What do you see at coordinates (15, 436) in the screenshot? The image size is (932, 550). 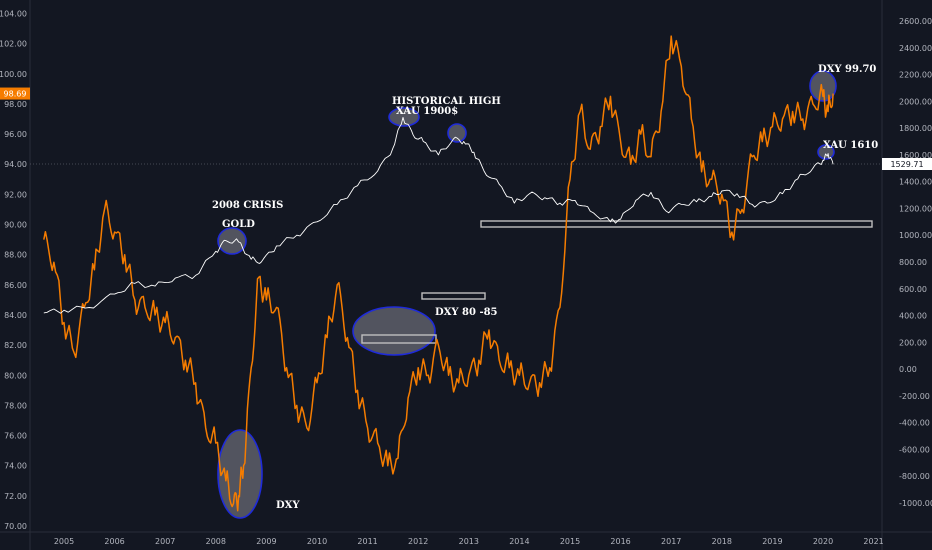 I see `left-tick-label: 76.00` at bounding box center [15, 436].